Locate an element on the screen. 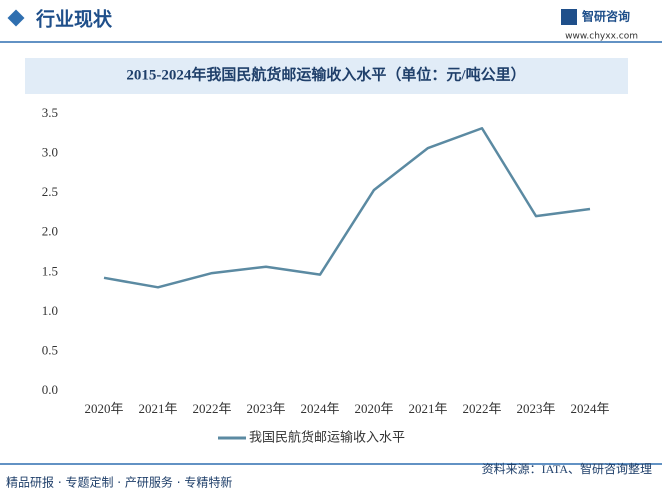 Image resolution: width=662 pixels, height=501 pixels. y-tick-label: 0.0 is located at coordinates (50, 389).